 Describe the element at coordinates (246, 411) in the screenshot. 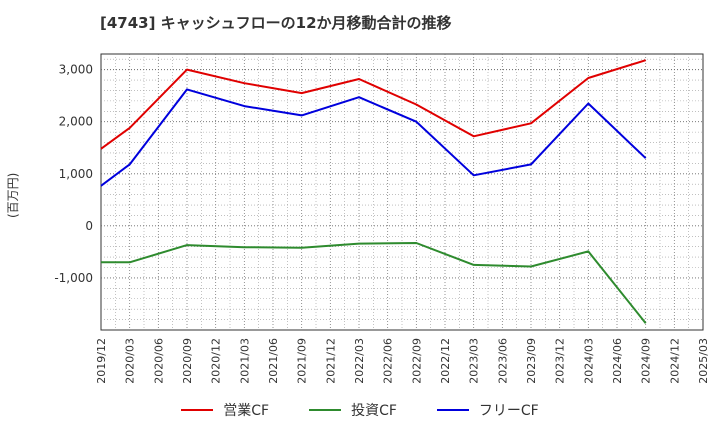

I see `legend-label: 営業CF` at that location.